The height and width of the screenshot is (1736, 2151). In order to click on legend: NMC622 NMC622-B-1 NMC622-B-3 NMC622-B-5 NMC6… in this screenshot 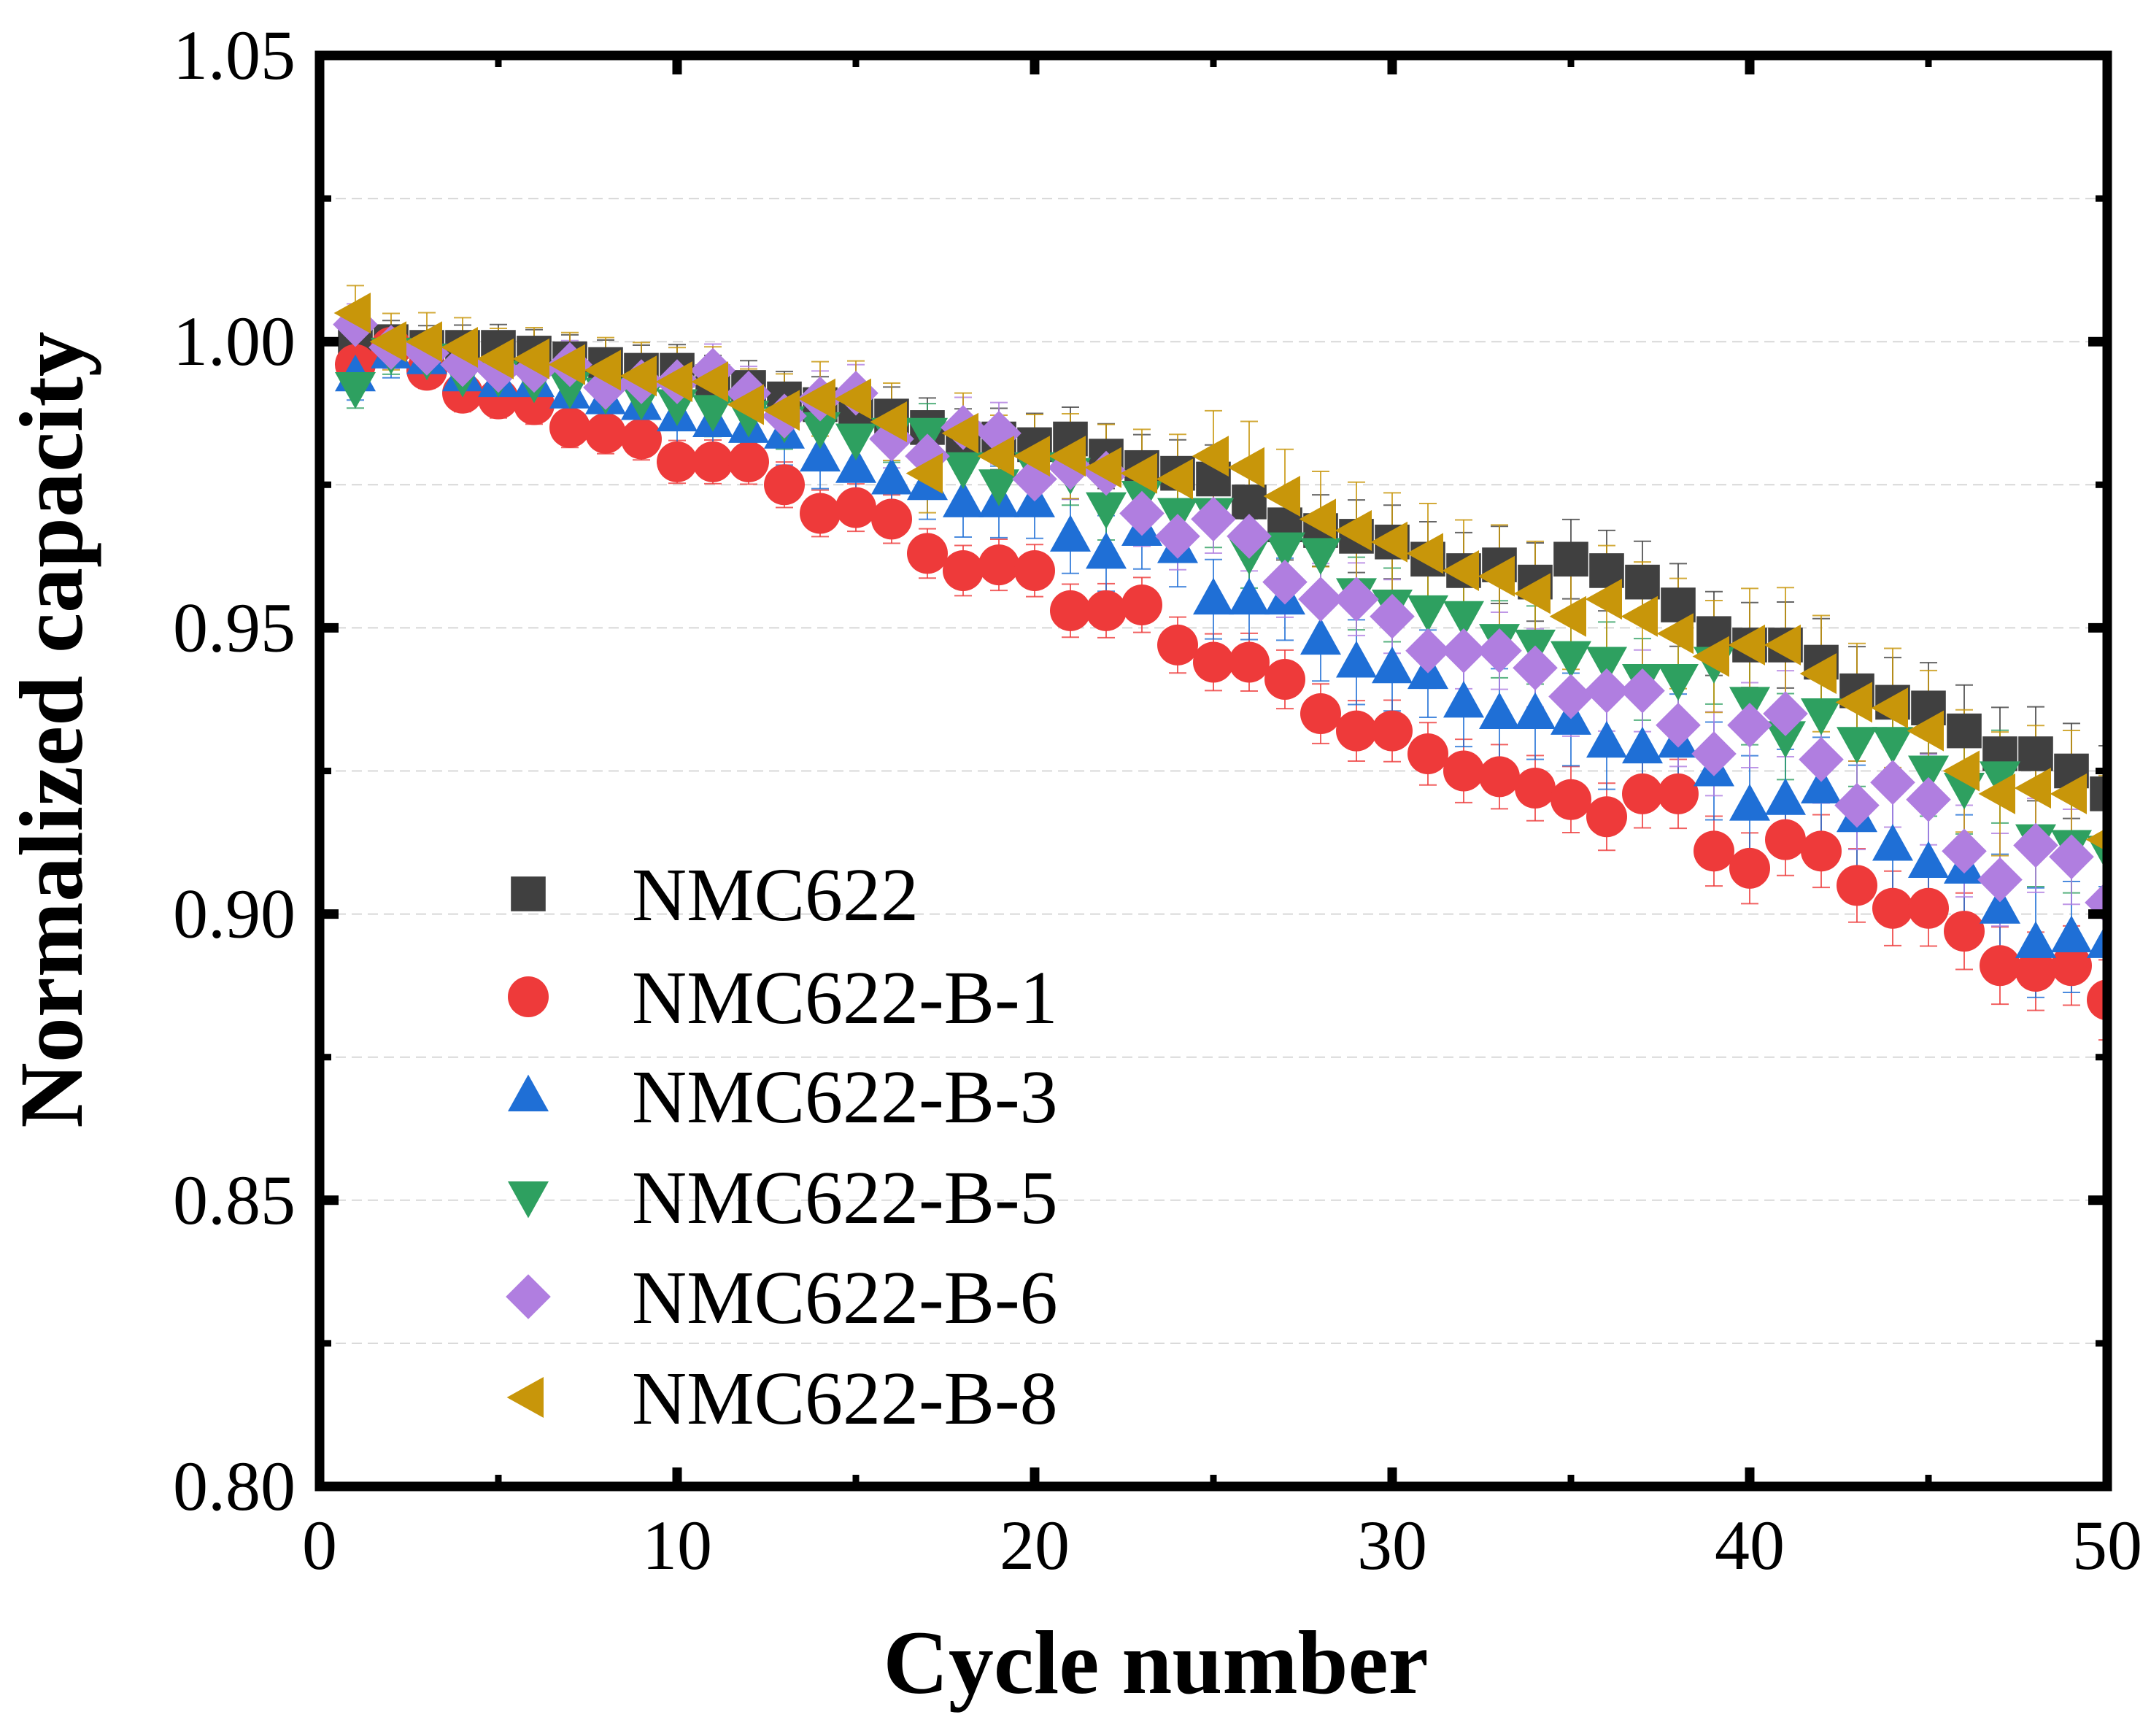, I will do `click(782, 1146)`.